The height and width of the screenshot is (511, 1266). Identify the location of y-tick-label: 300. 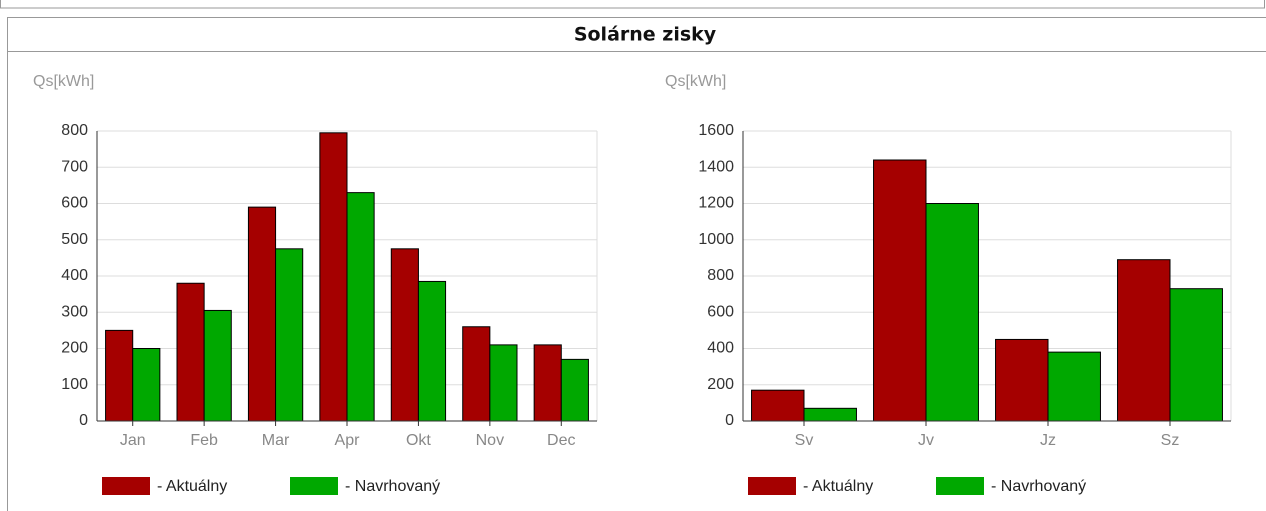
(74, 311).